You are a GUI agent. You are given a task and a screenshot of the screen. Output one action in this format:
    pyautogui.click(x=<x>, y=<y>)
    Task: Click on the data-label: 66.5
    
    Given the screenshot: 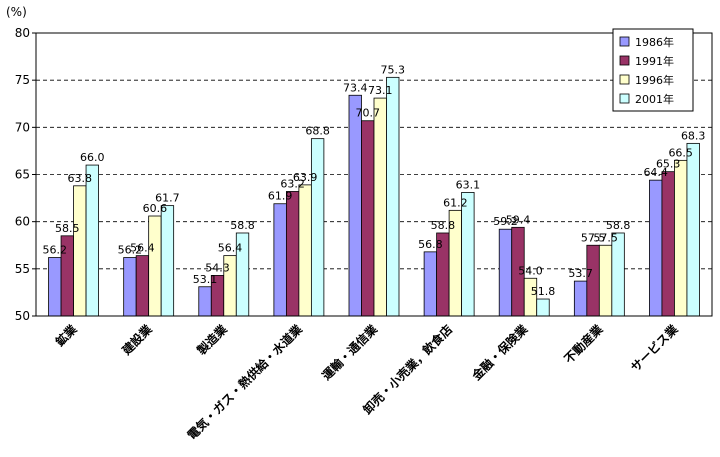 What is the action you would take?
    pyautogui.click(x=680, y=152)
    